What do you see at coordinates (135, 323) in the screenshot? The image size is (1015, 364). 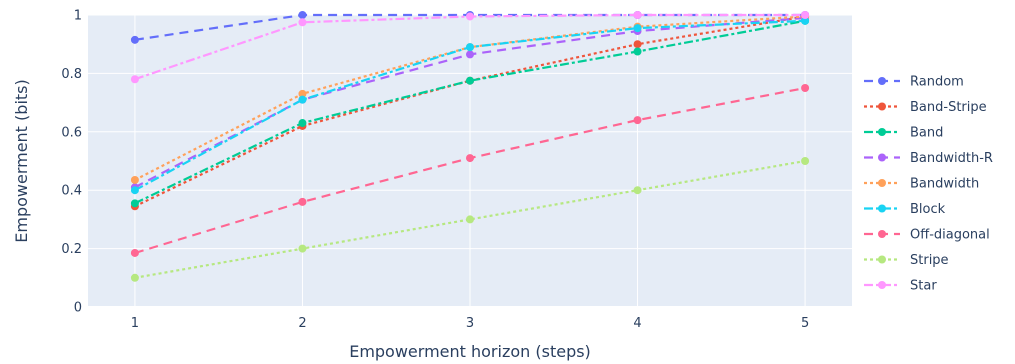 I see `x-tick-label: 1` at bounding box center [135, 323].